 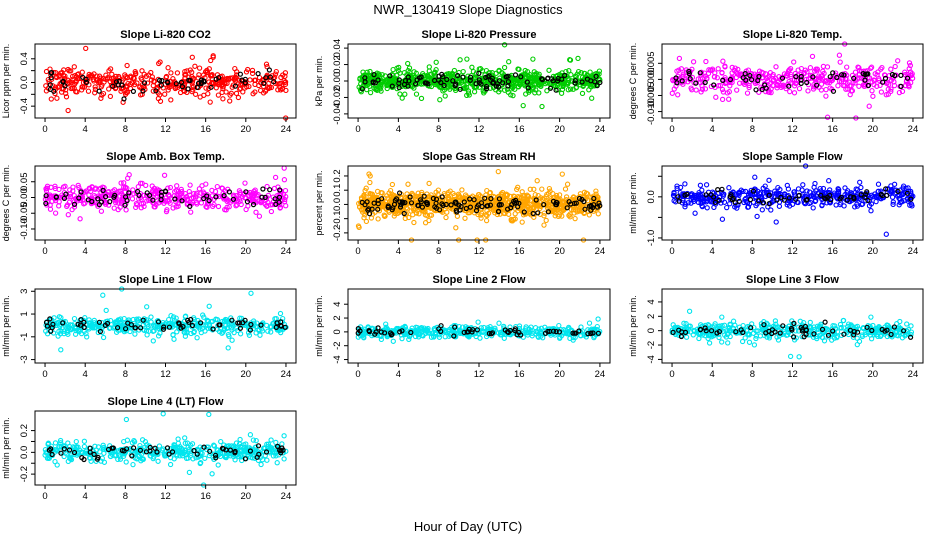 What do you see at coordinates (85, 251) in the screenshot?
I see `x-tick-label: 4` at bounding box center [85, 251].